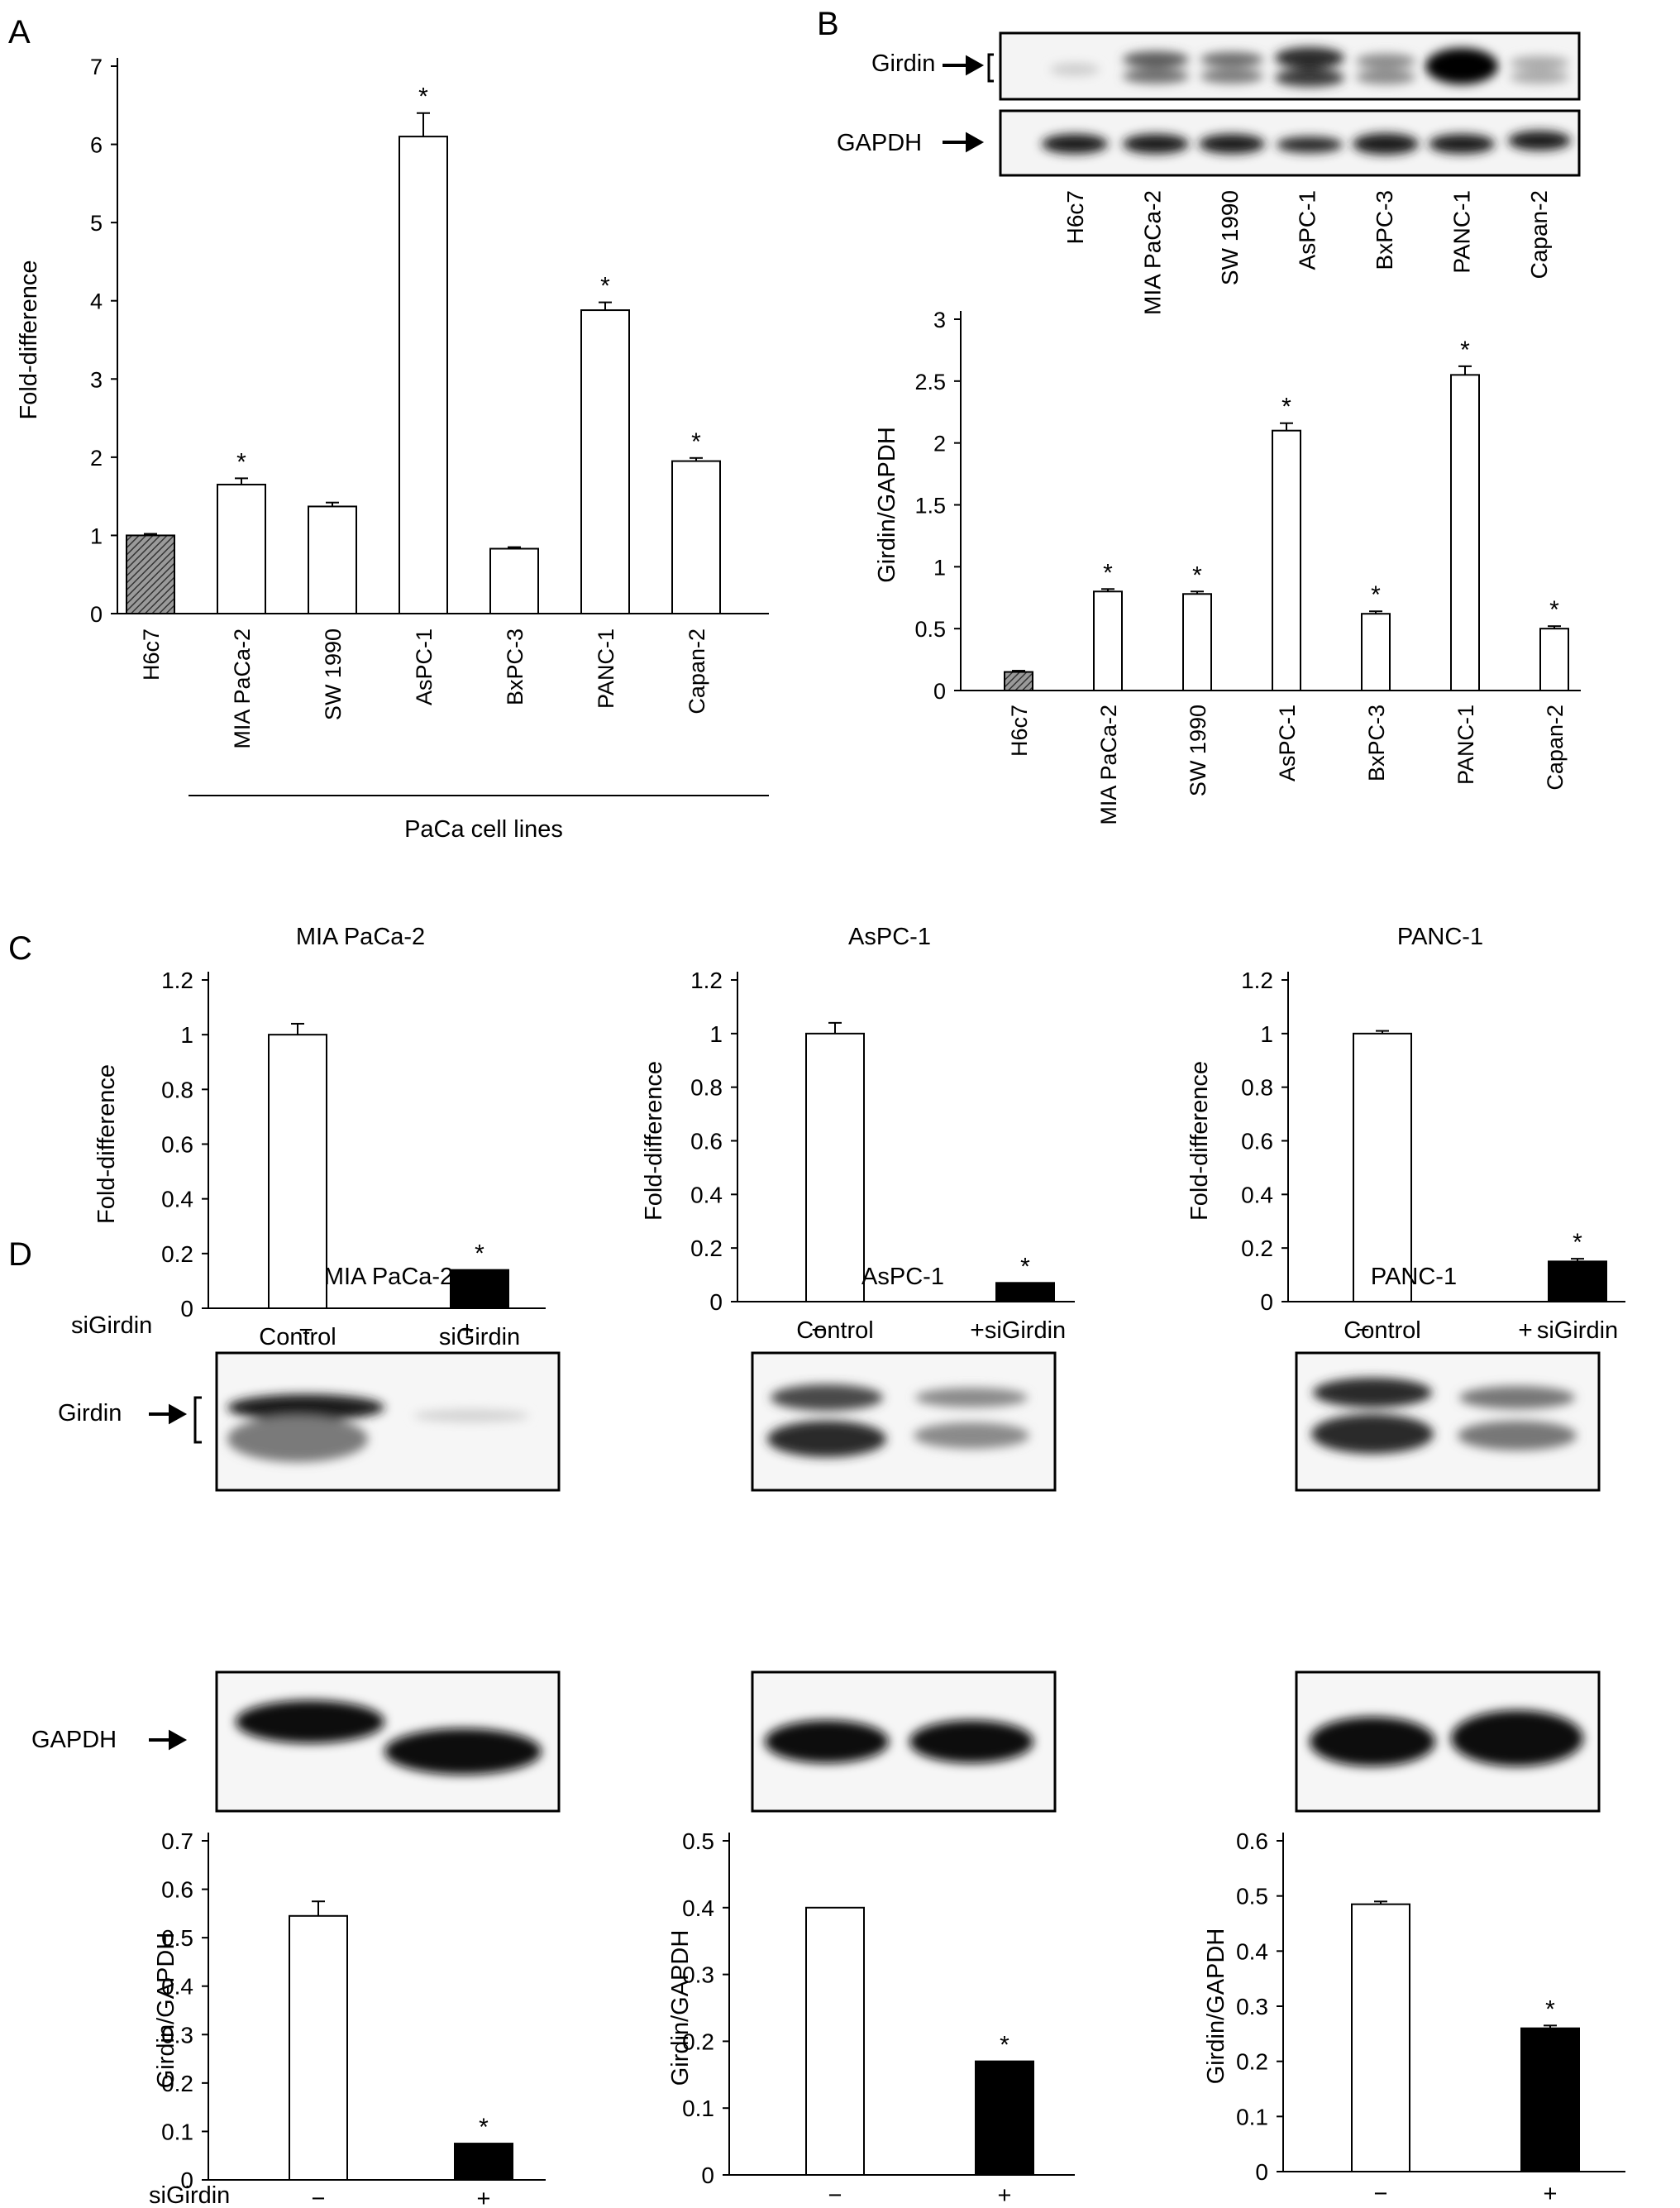 The height and width of the screenshot is (2208, 1680). I want to click on y-tick-label: 5, so click(96, 223).